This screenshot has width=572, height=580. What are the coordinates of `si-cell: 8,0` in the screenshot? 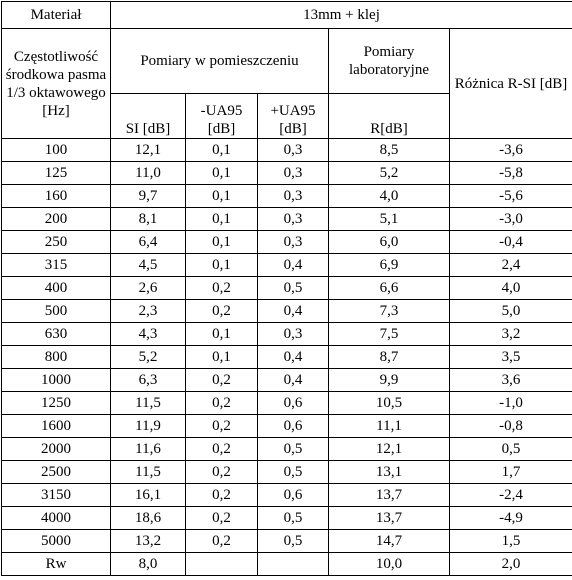 It's located at (148, 564).